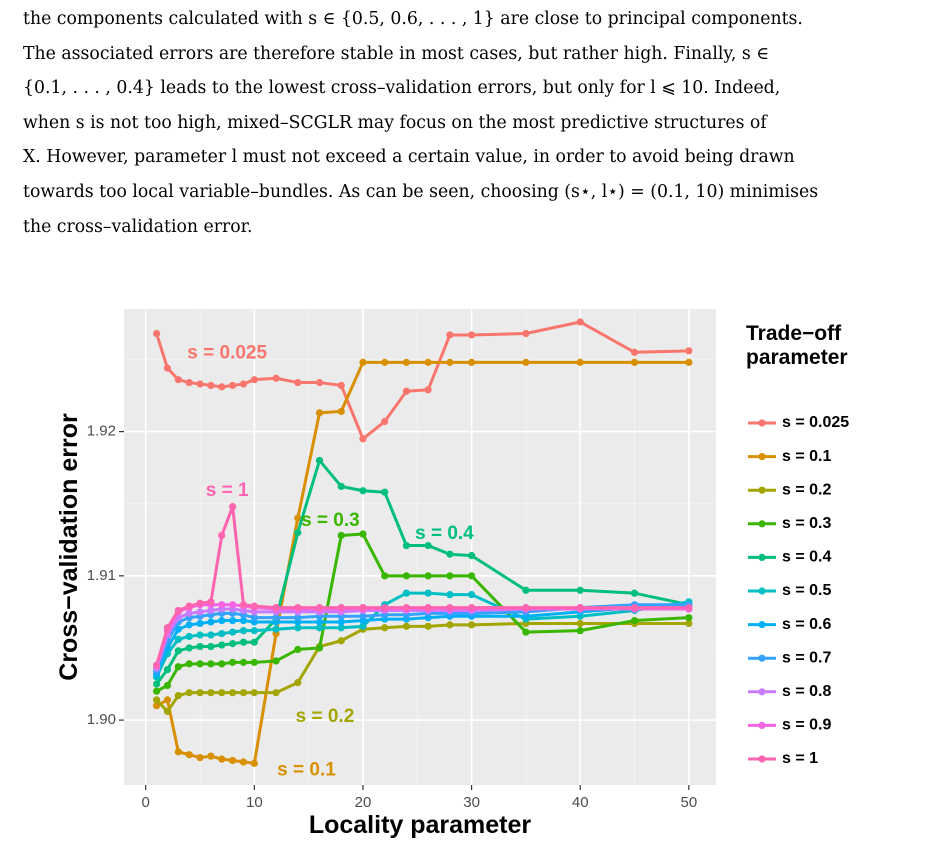  I want to click on legend-label: s = 0.6, so click(806, 624).